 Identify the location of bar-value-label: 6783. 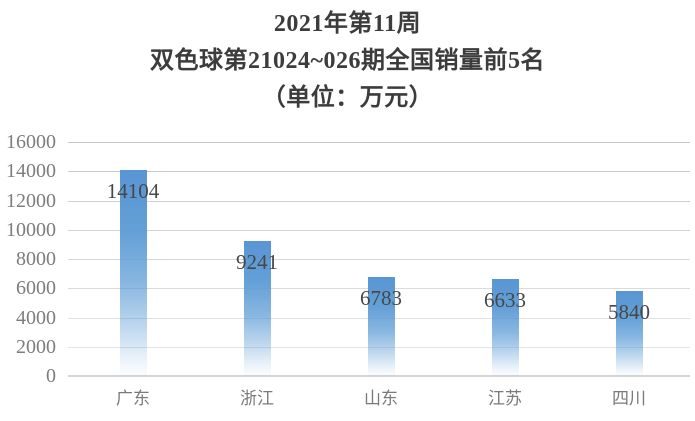
(381, 297).